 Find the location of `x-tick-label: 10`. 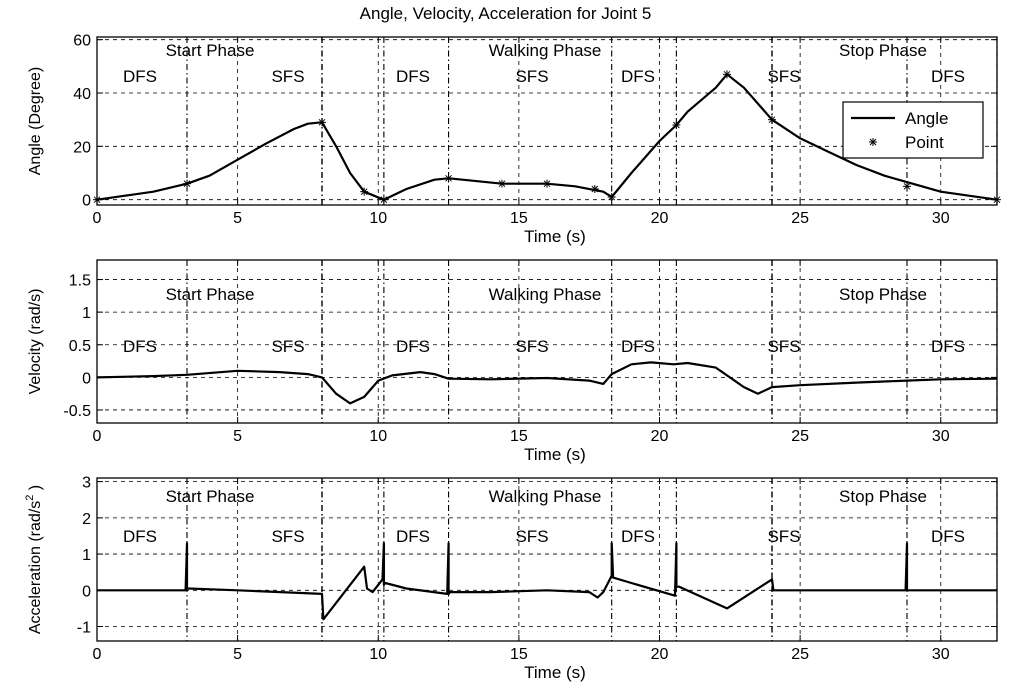

x-tick-label: 10 is located at coordinates (378, 436).